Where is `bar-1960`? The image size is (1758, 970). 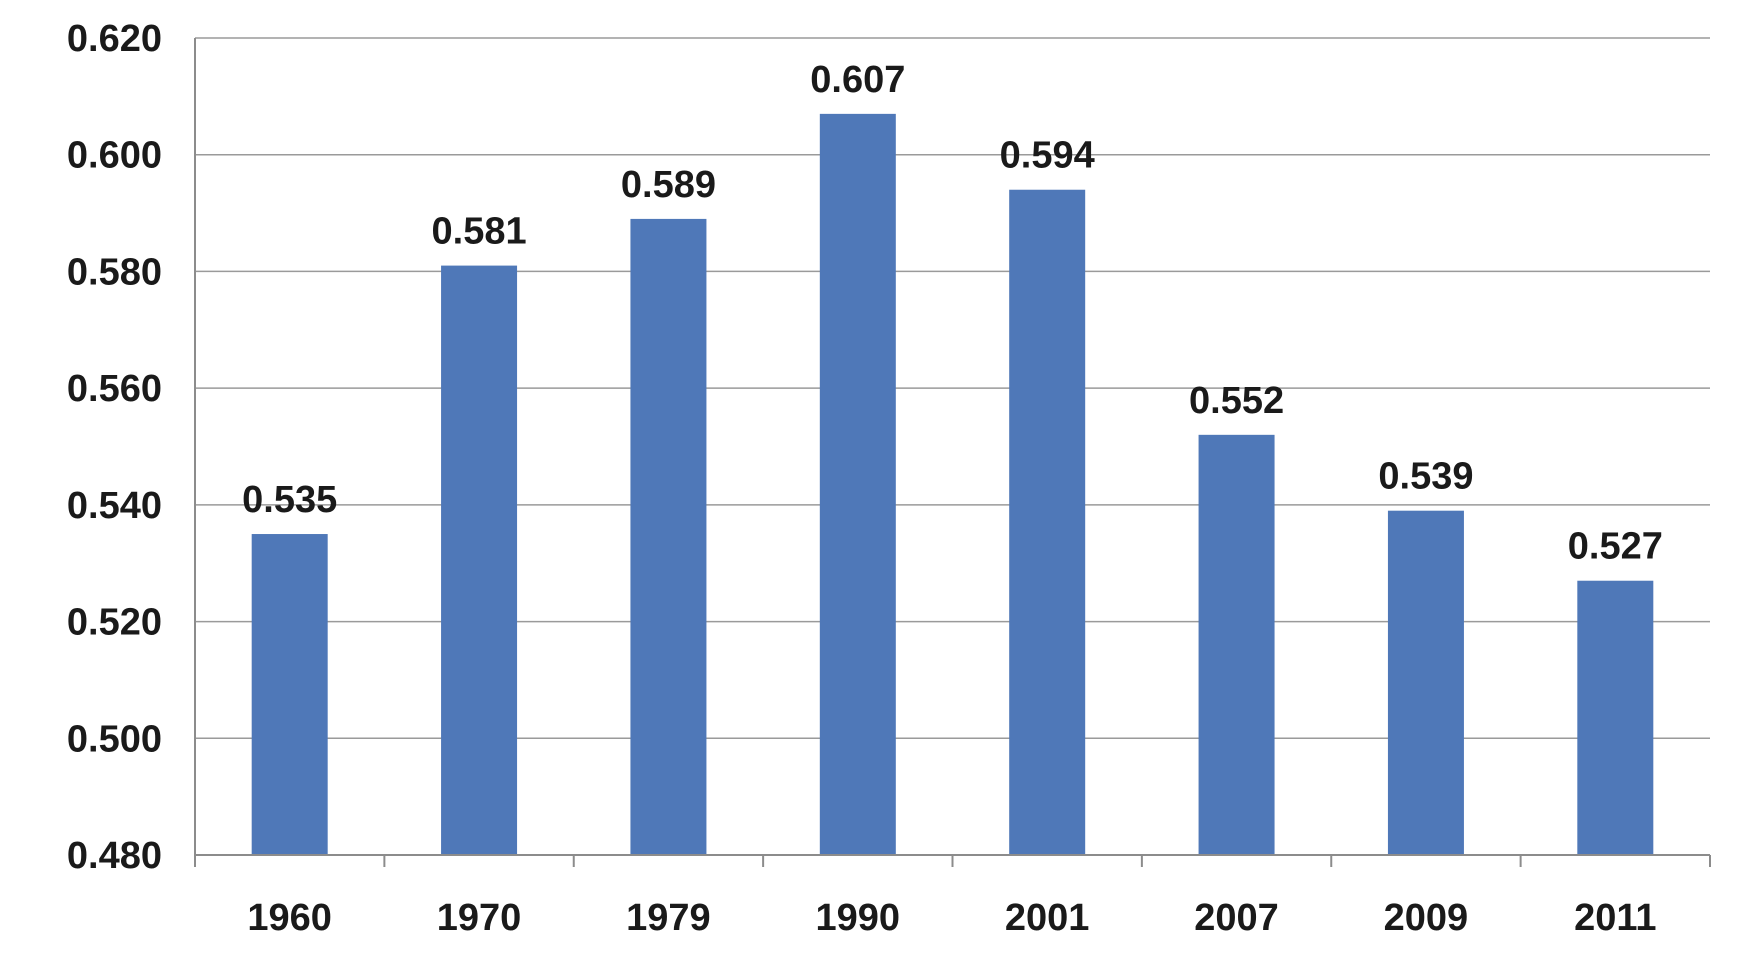
bar-1960 is located at coordinates (289, 694).